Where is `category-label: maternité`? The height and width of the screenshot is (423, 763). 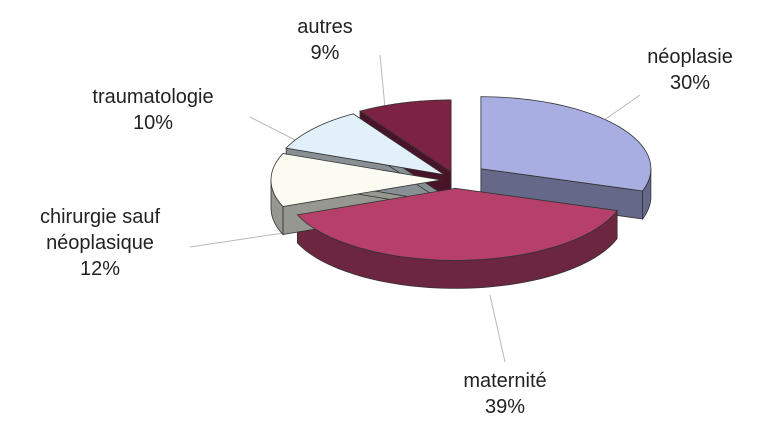 category-label: maternité is located at coordinates (505, 381).